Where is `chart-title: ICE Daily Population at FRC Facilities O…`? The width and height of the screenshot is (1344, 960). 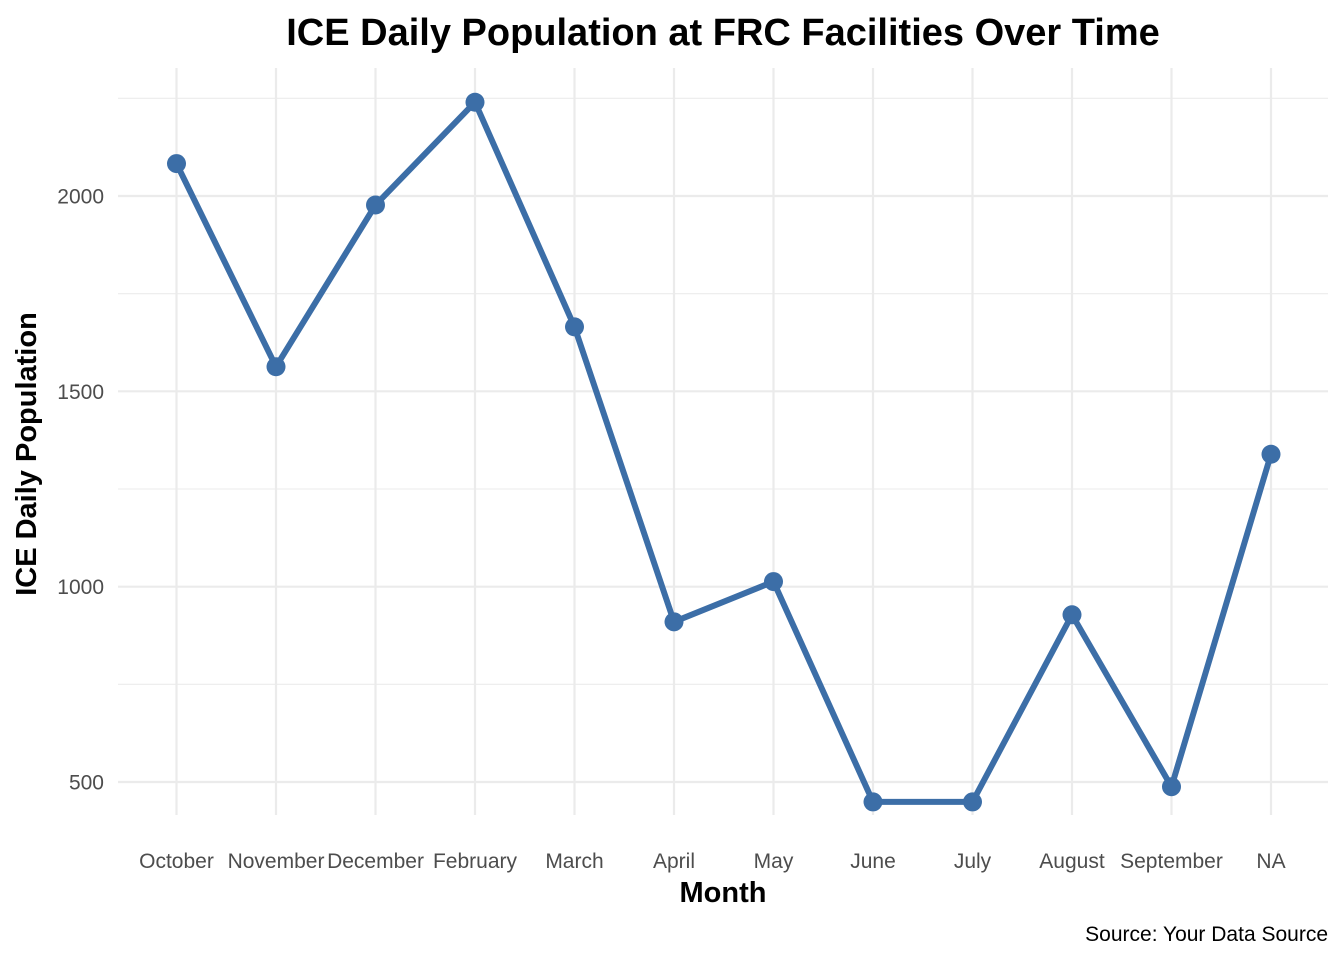
chart-title: ICE Daily Population at FRC Facilities O… is located at coordinates (723, 33).